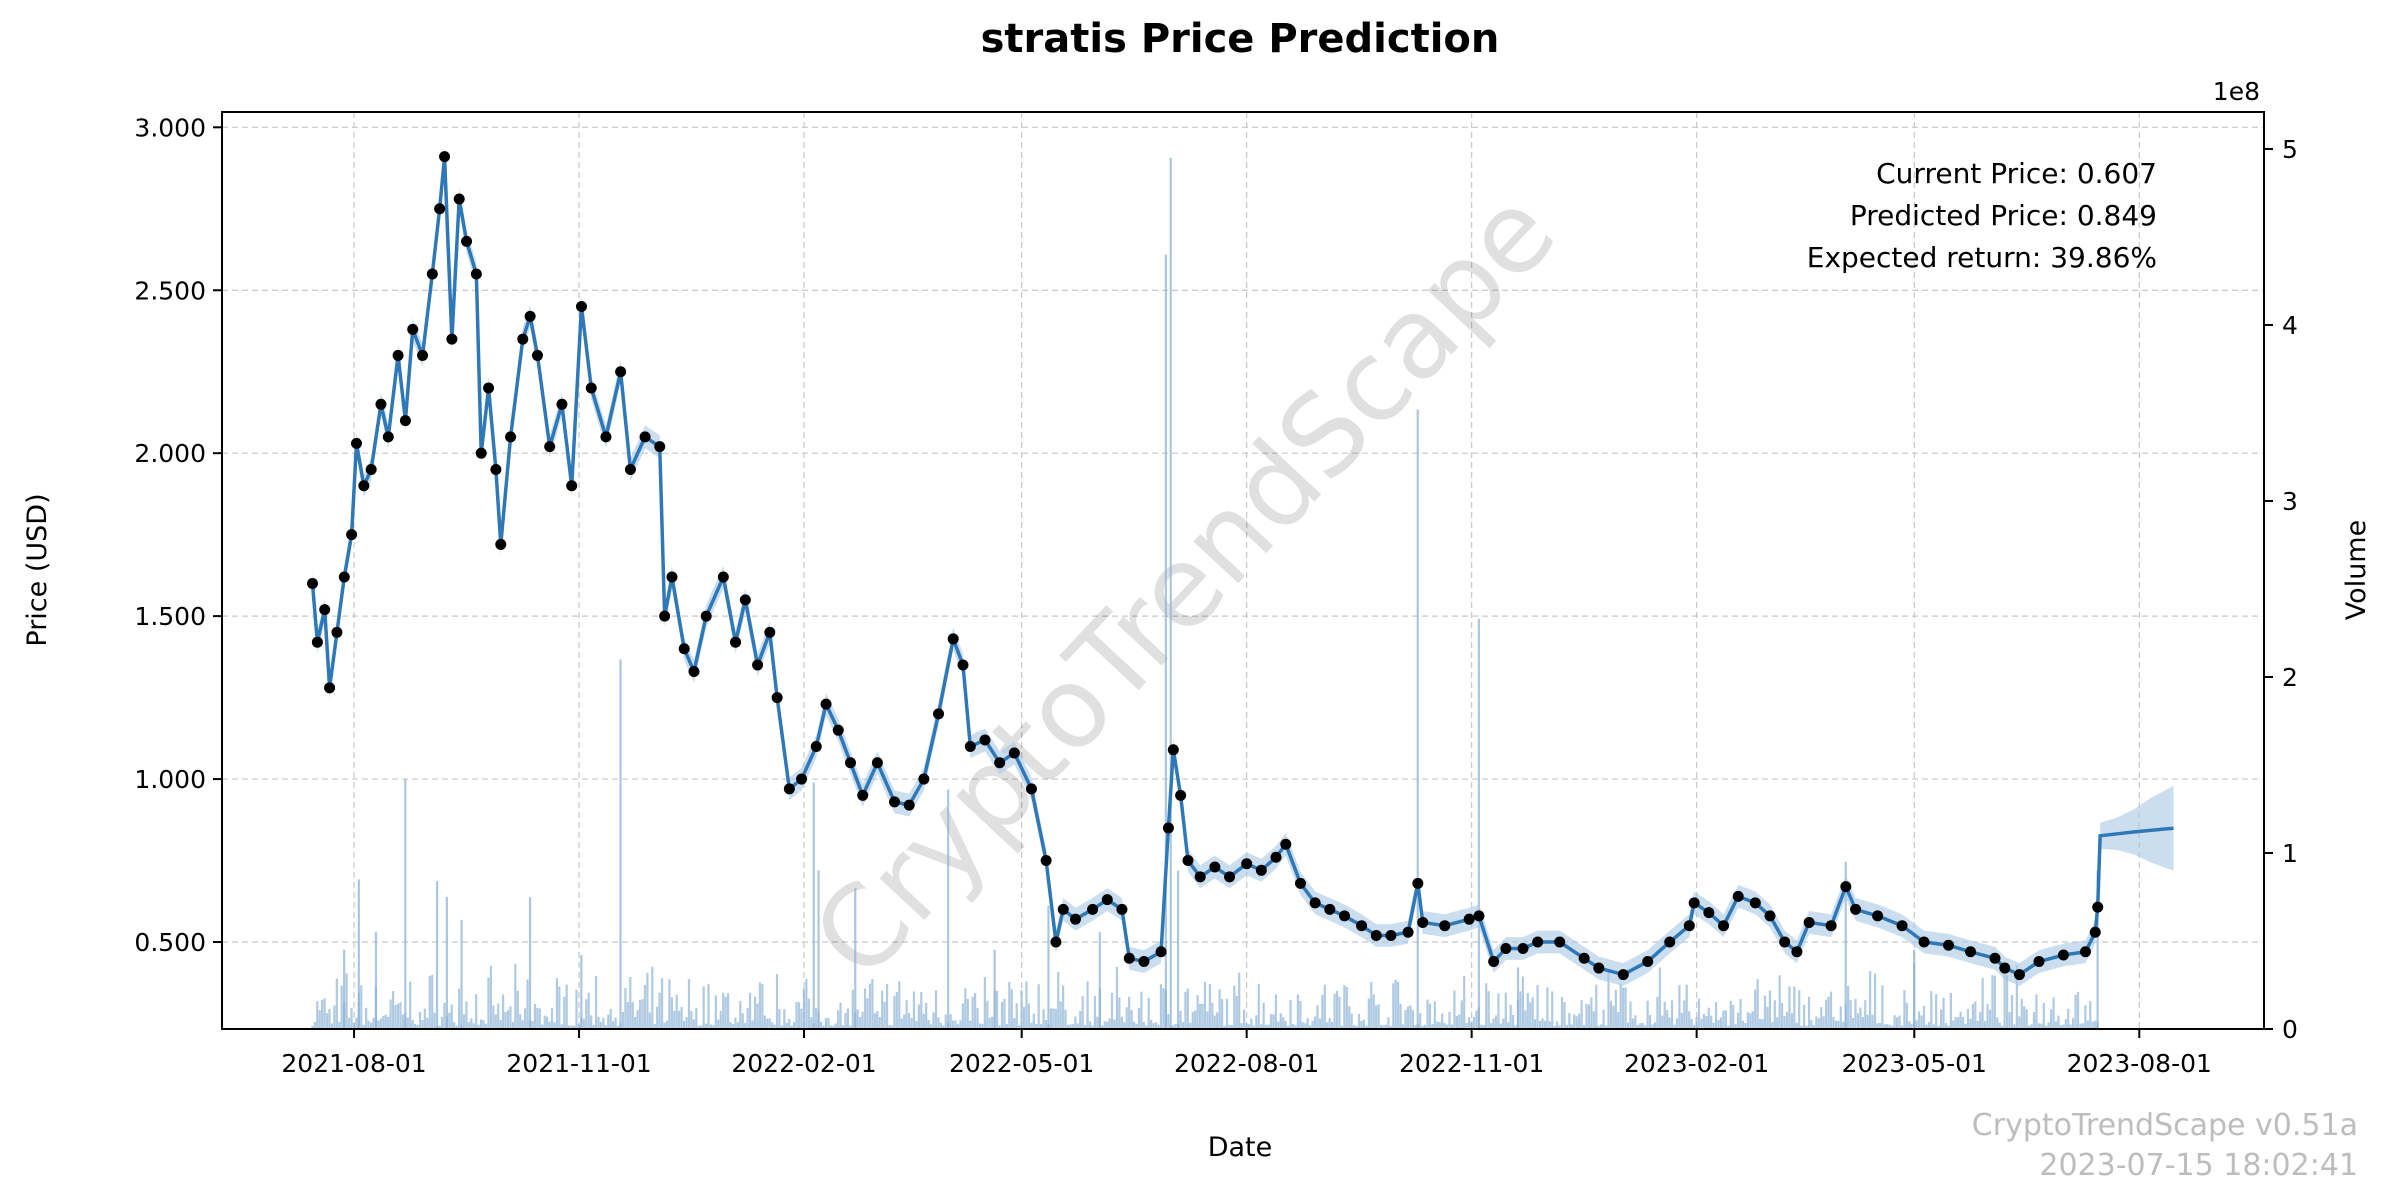  Describe the element at coordinates (1021, 1063) in the screenshot. I see `x-tick-label: 2022-05-01` at that location.